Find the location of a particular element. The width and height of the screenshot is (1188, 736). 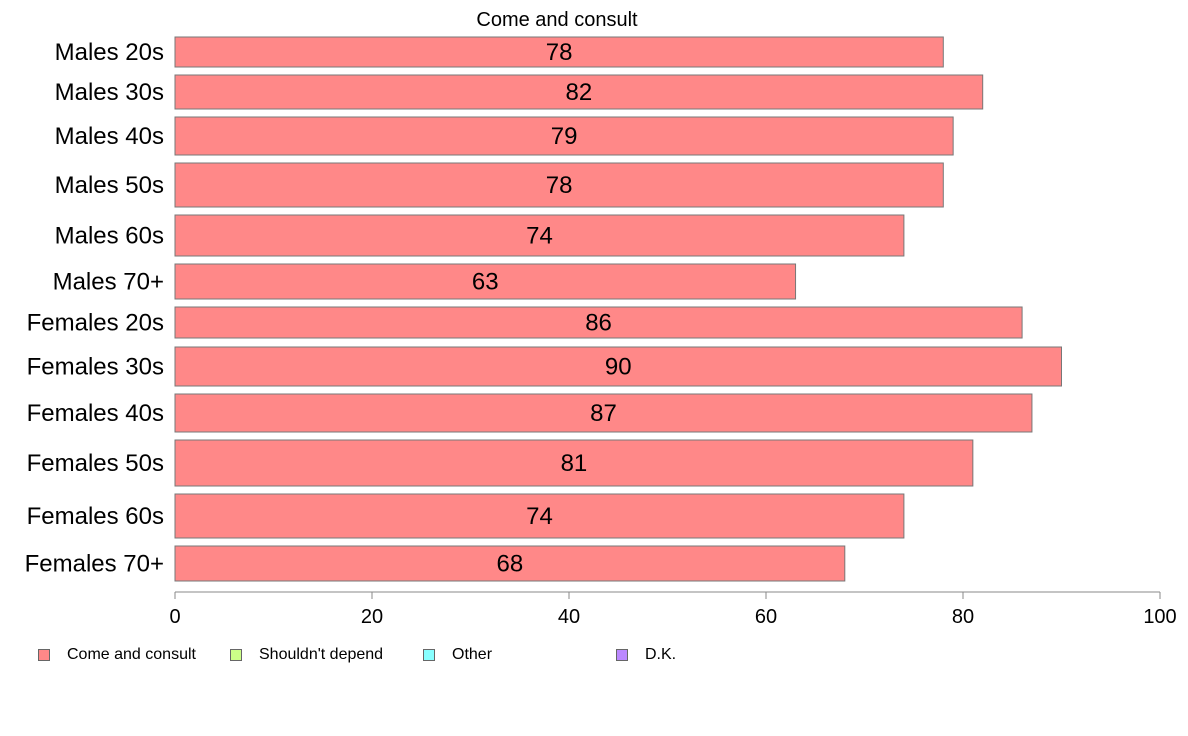

category-label: Females 50s is located at coordinates (95, 463).